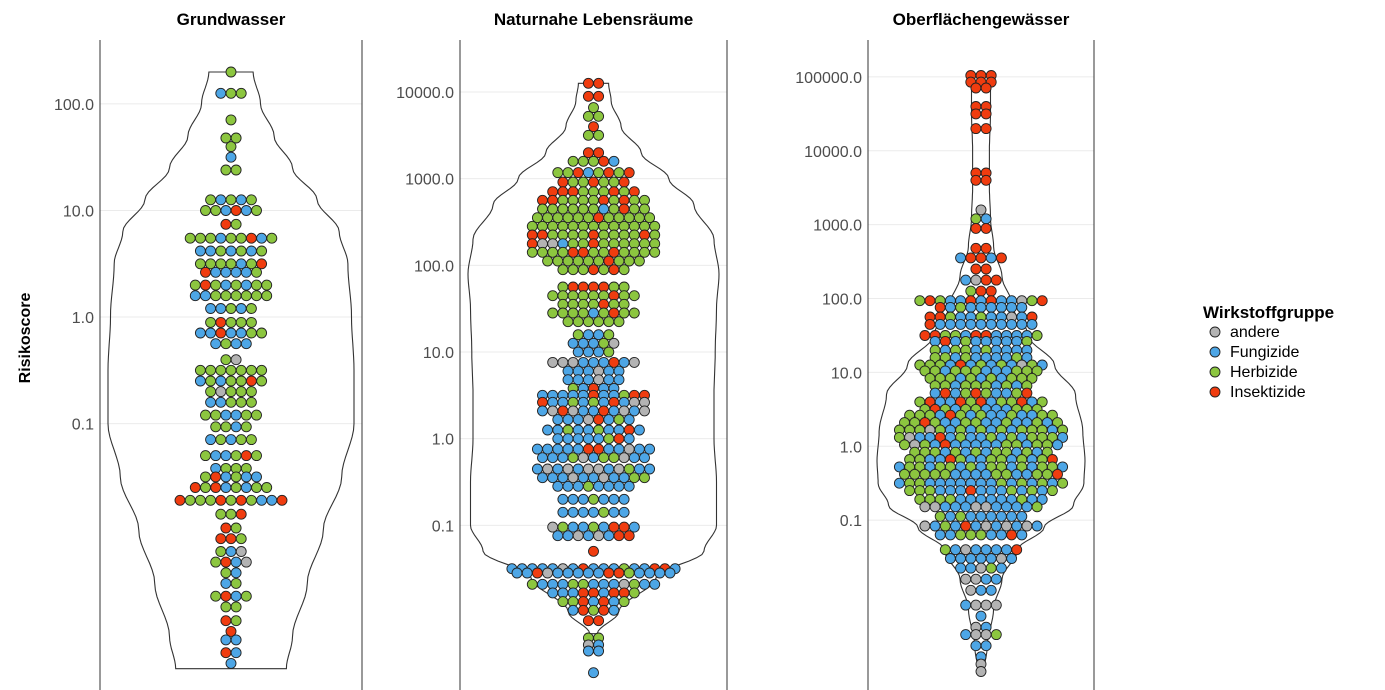  Describe the element at coordinates (1264, 352) in the screenshot. I see `legend-label: Fungizide` at that location.